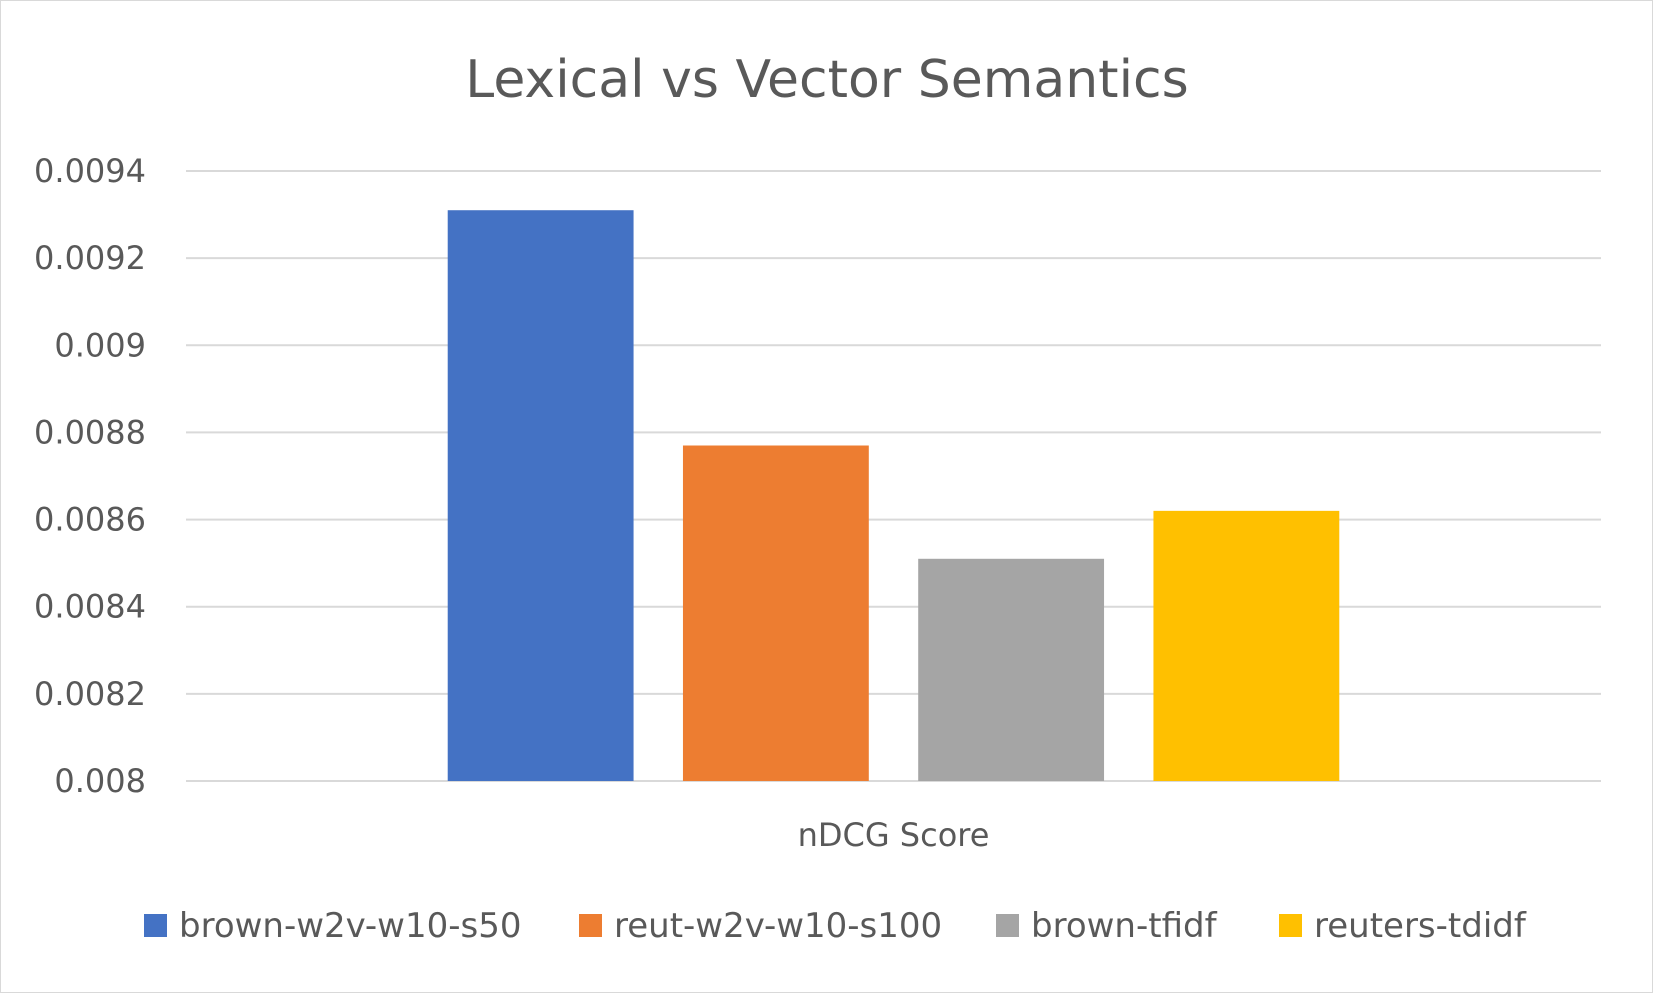 This screenshot has width=1653, height=993. What do you see at coordinates (100, 781) in the screenshot?
I see `y-tick-label: 0.008` at bounding box center [100, 781].